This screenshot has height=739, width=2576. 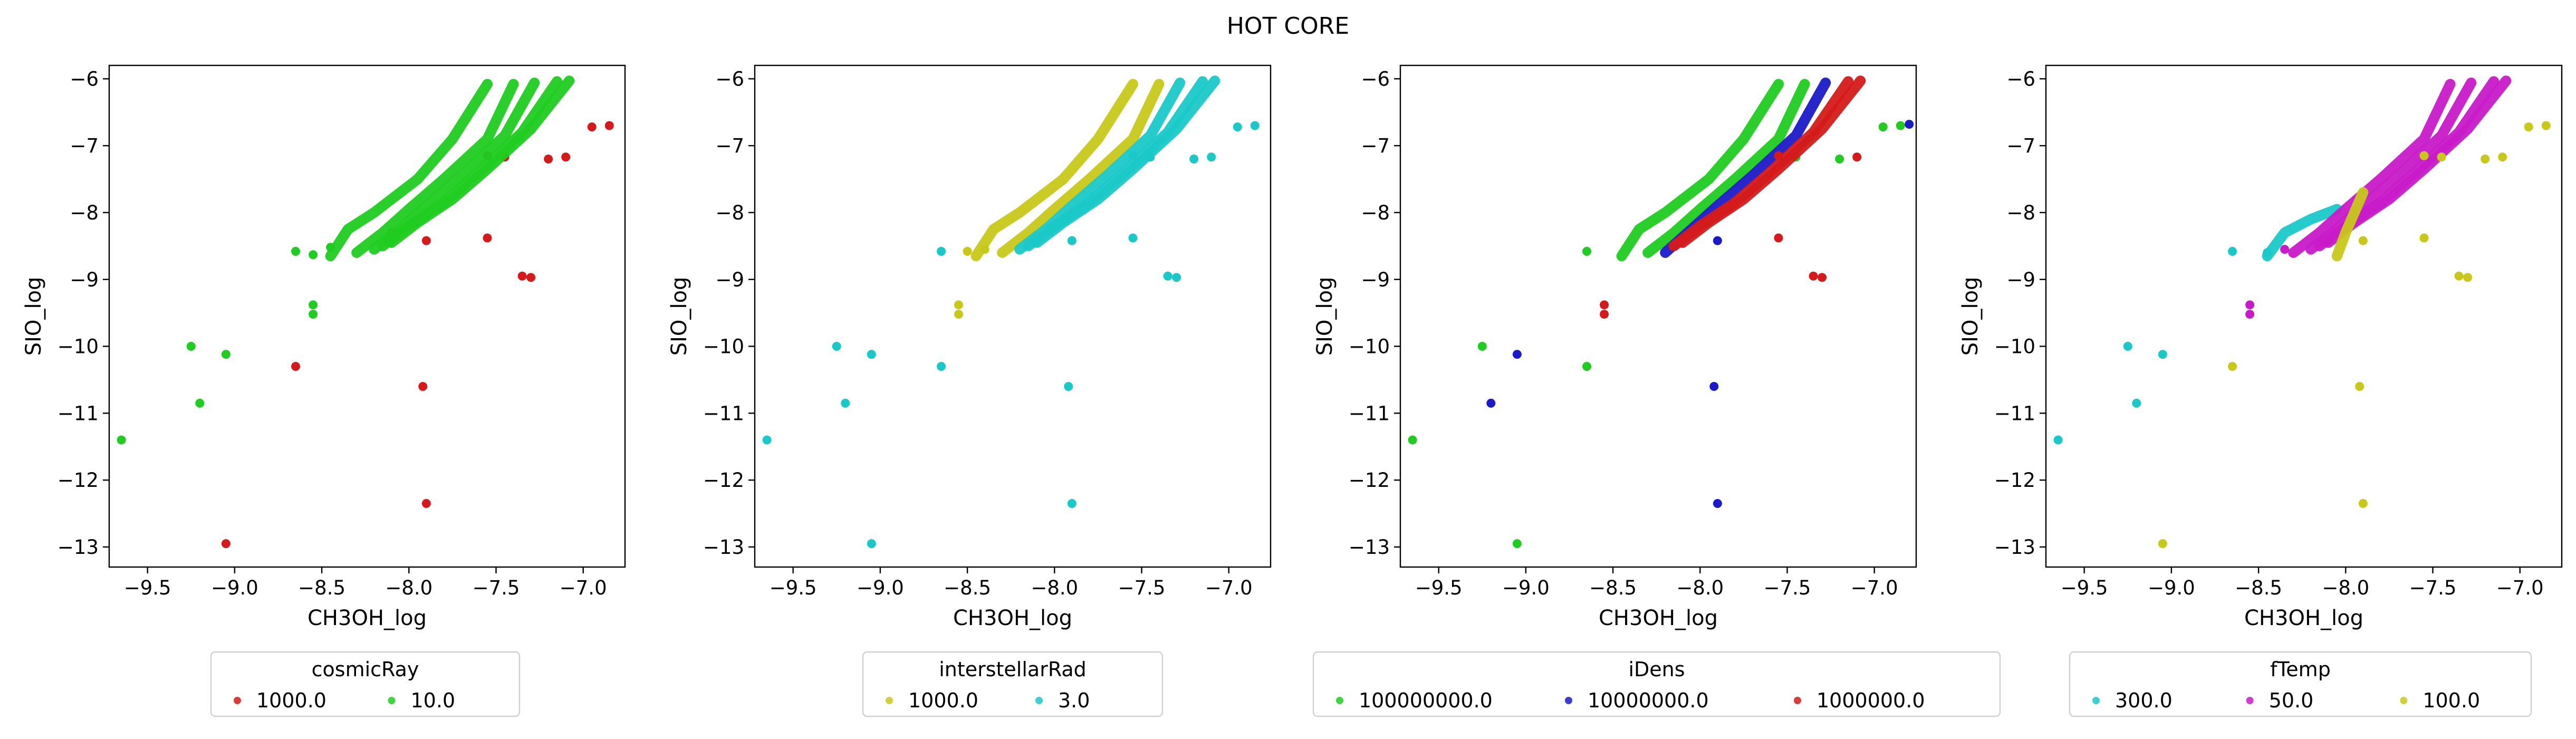 What do you see at coordinates (1871, 700) in the screenshot?
I see `legend-entry-label: 1000000.0` at bounding box center [1871, 700].